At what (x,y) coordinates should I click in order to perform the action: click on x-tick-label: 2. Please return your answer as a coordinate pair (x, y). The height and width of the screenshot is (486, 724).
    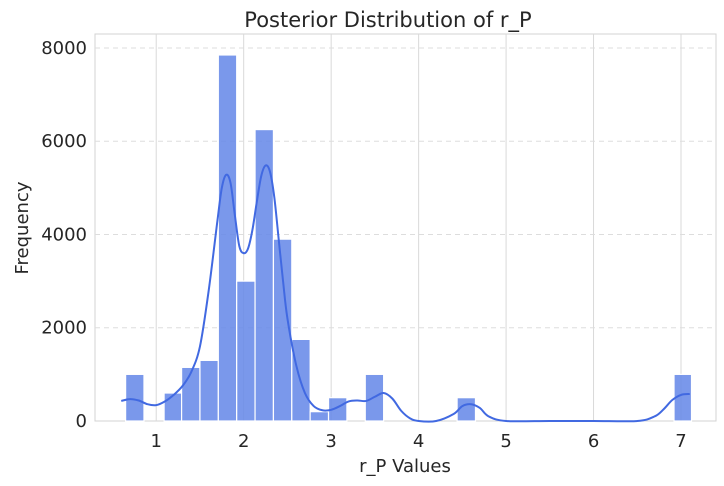
    Looking at the image, I should click on (243, 441).